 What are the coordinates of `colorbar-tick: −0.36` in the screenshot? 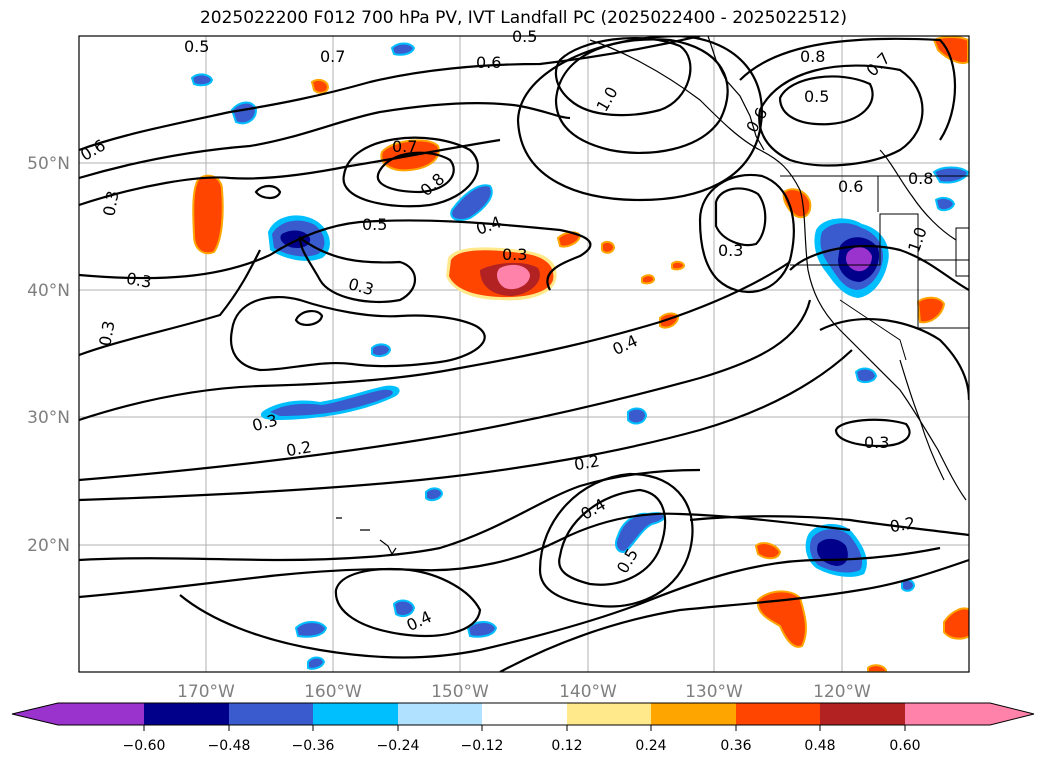 It's located at (313, 746).